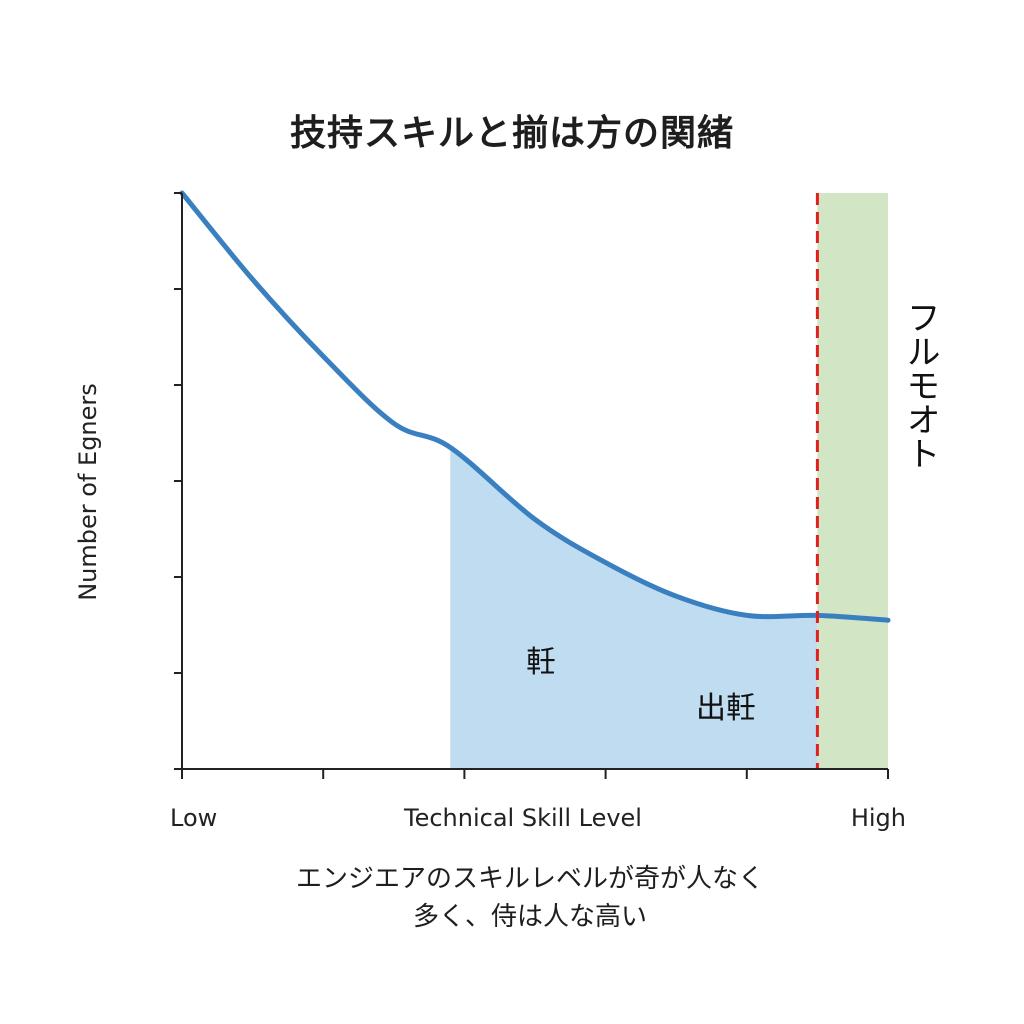 The image size is (1024, 1024). I want to click on region-label-2: 出軠, so click(726, 708).